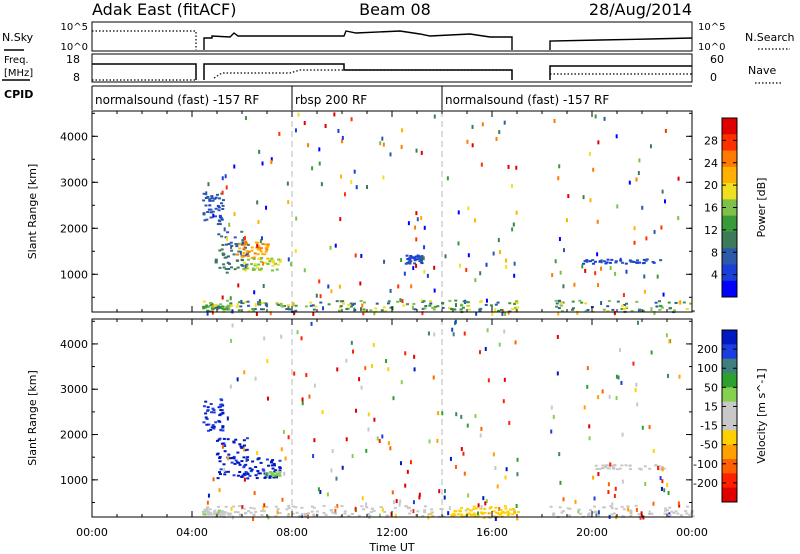  I want to click on cpid-segment: rbsp 200 RF, so click(329, 98).